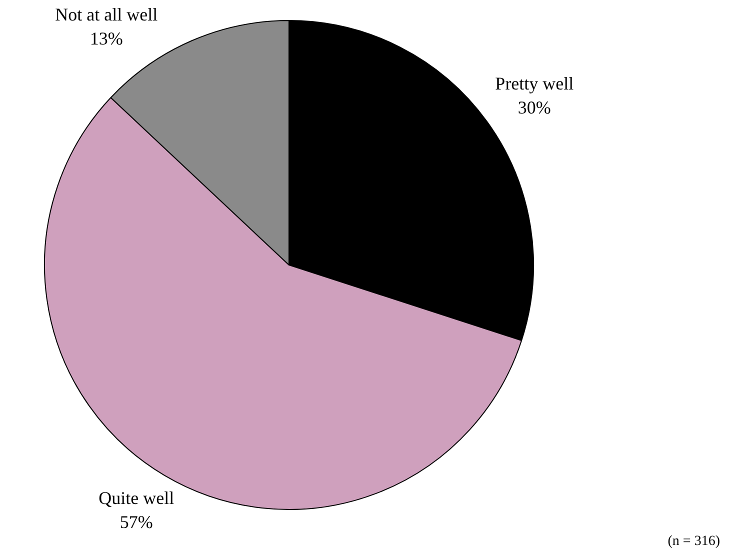 This screenshot has height=556, width=732. What do you see at coordinates (534, 108) in the screenshot?
I see `data-label: 30%` at bounding box center [534, 108].